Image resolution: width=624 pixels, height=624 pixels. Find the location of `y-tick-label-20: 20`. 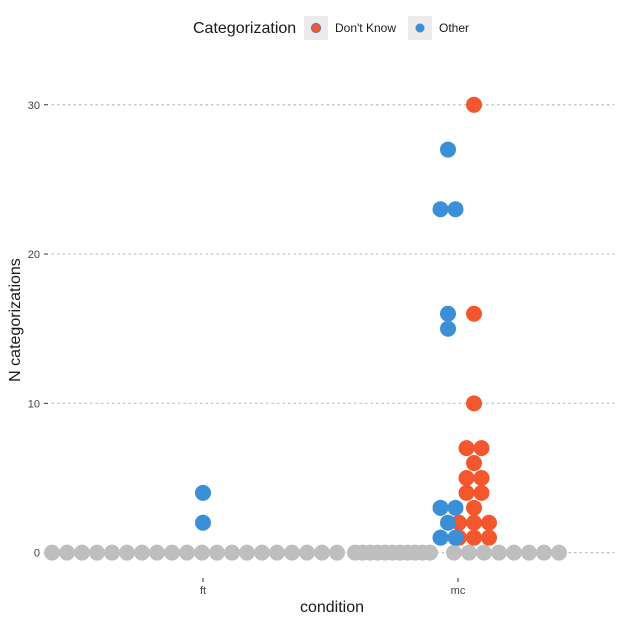

y-tick-label-20: 20 is located at coordinates (34, 255).